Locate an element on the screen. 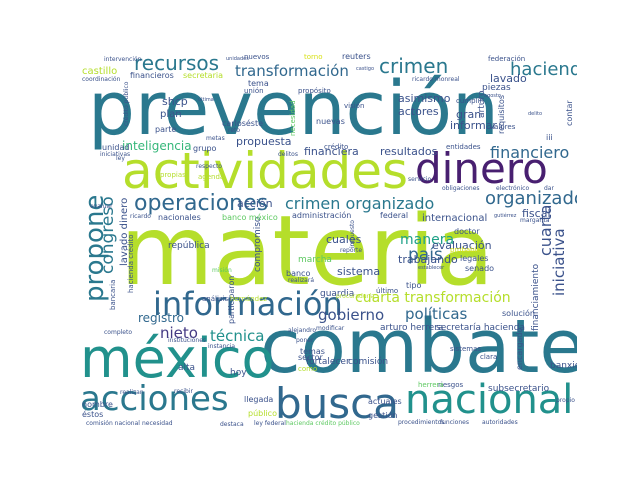 This screenshot has width=640, height=480. word: valores is located at coordinates (503, 127).